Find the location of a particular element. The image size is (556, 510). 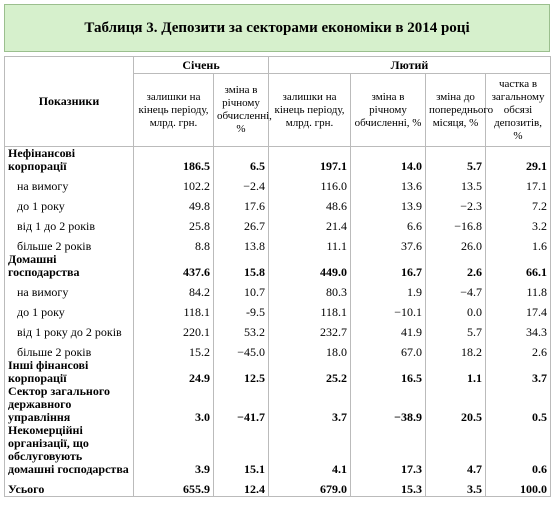

row-label: Усього is located at coordinates (69, 486).